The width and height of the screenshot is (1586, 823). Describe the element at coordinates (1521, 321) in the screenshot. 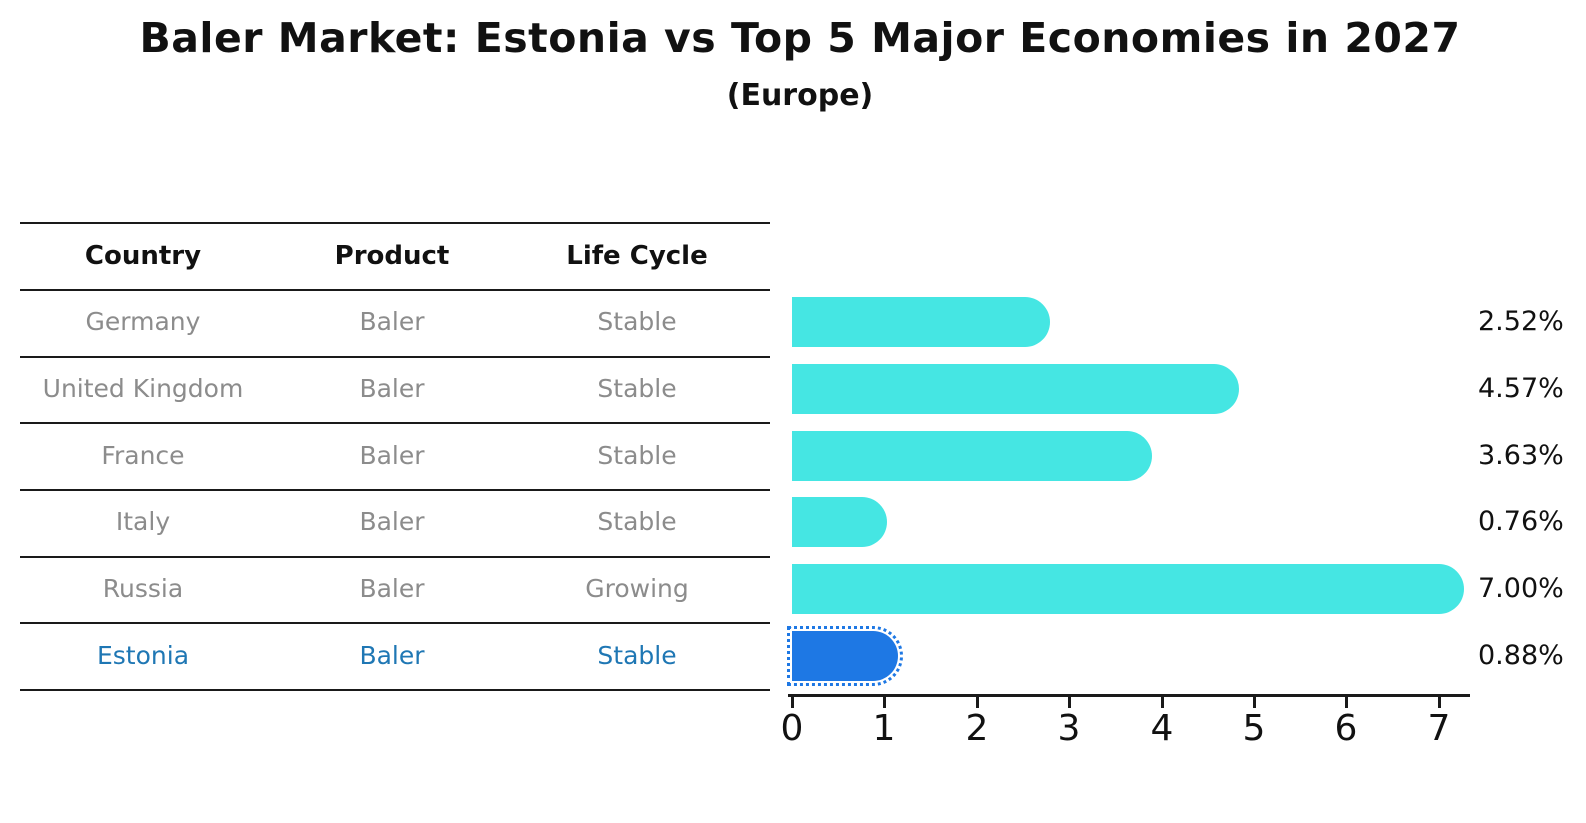

I see `bar-value-label: 2.52%` at that location.